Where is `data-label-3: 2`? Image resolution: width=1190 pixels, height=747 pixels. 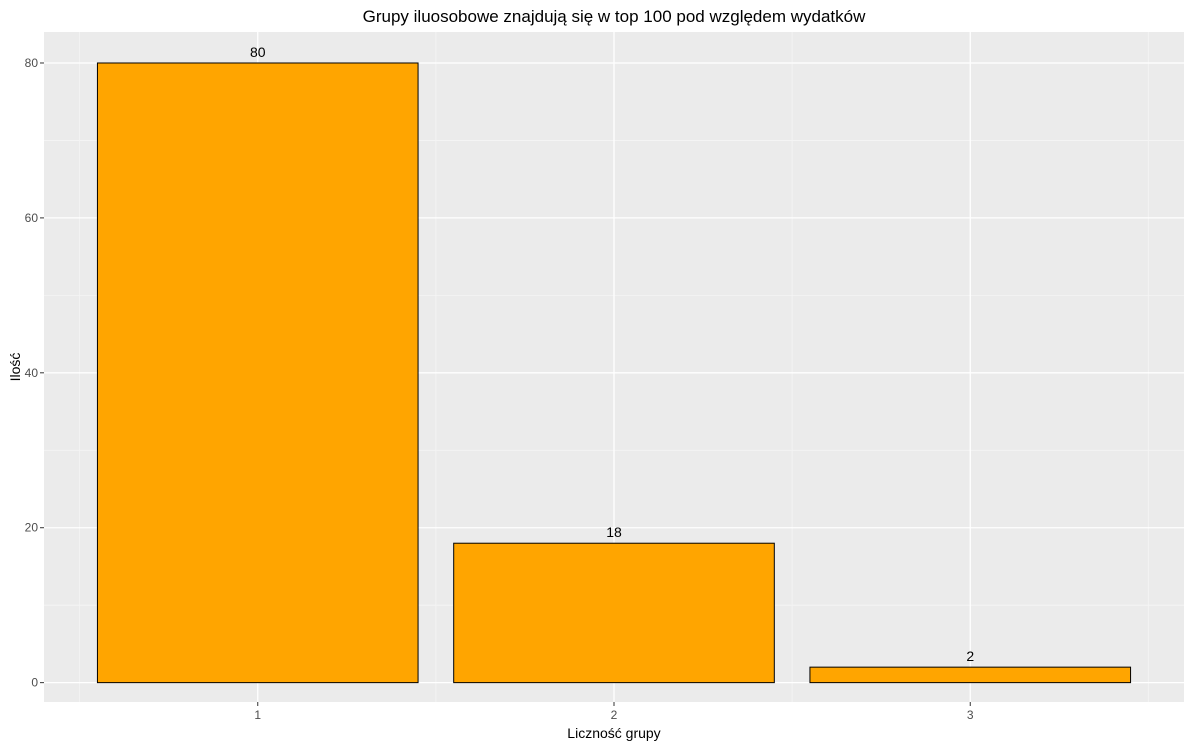 data-label-3: 2 is located at coordinates (970, 656).